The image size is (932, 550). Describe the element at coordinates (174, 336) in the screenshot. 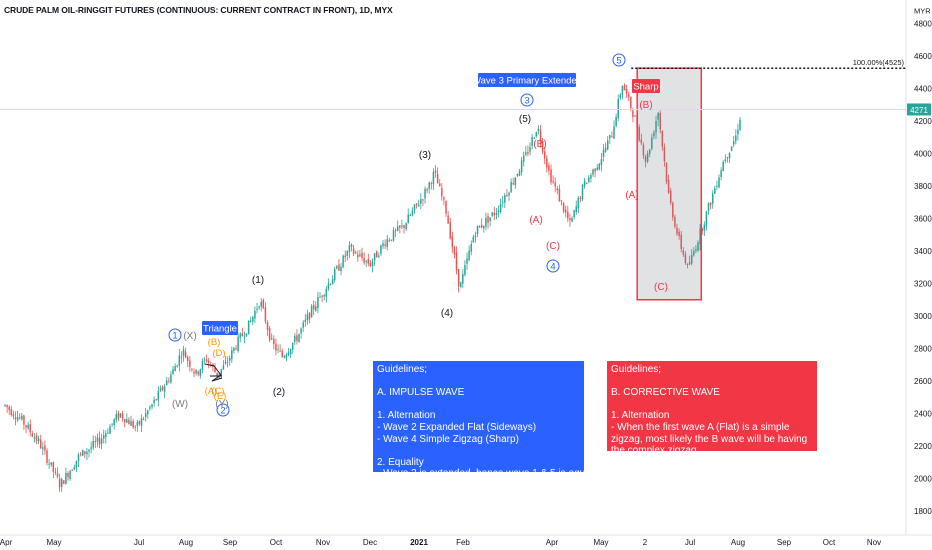

I see `wave-1-label: 1` at that location.